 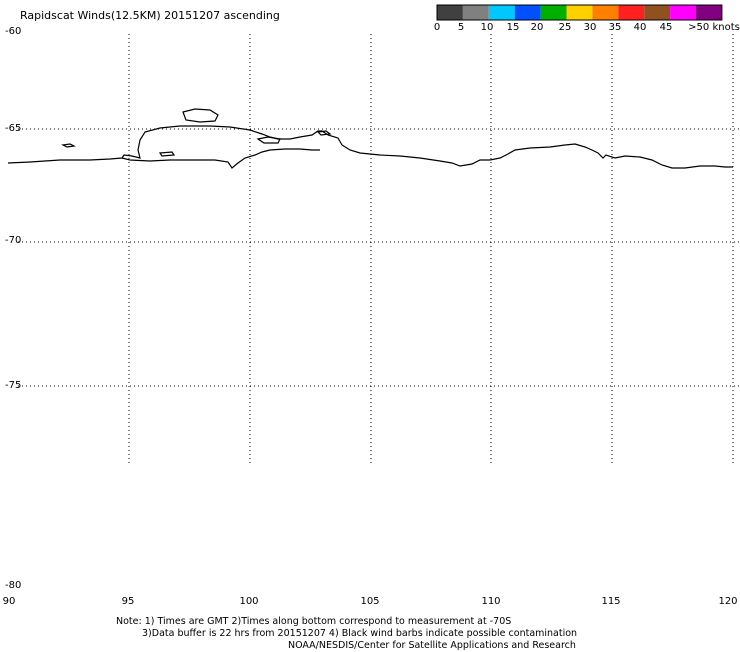 I want to click on lon-label-120: 120, so click(x=728, y=601).